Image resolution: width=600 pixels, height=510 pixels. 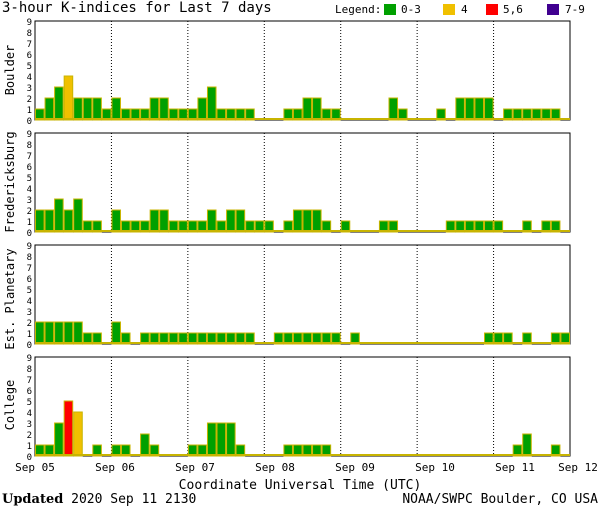 I want to click on x-tick-label: Sep 07, so click(x=195, y=467).